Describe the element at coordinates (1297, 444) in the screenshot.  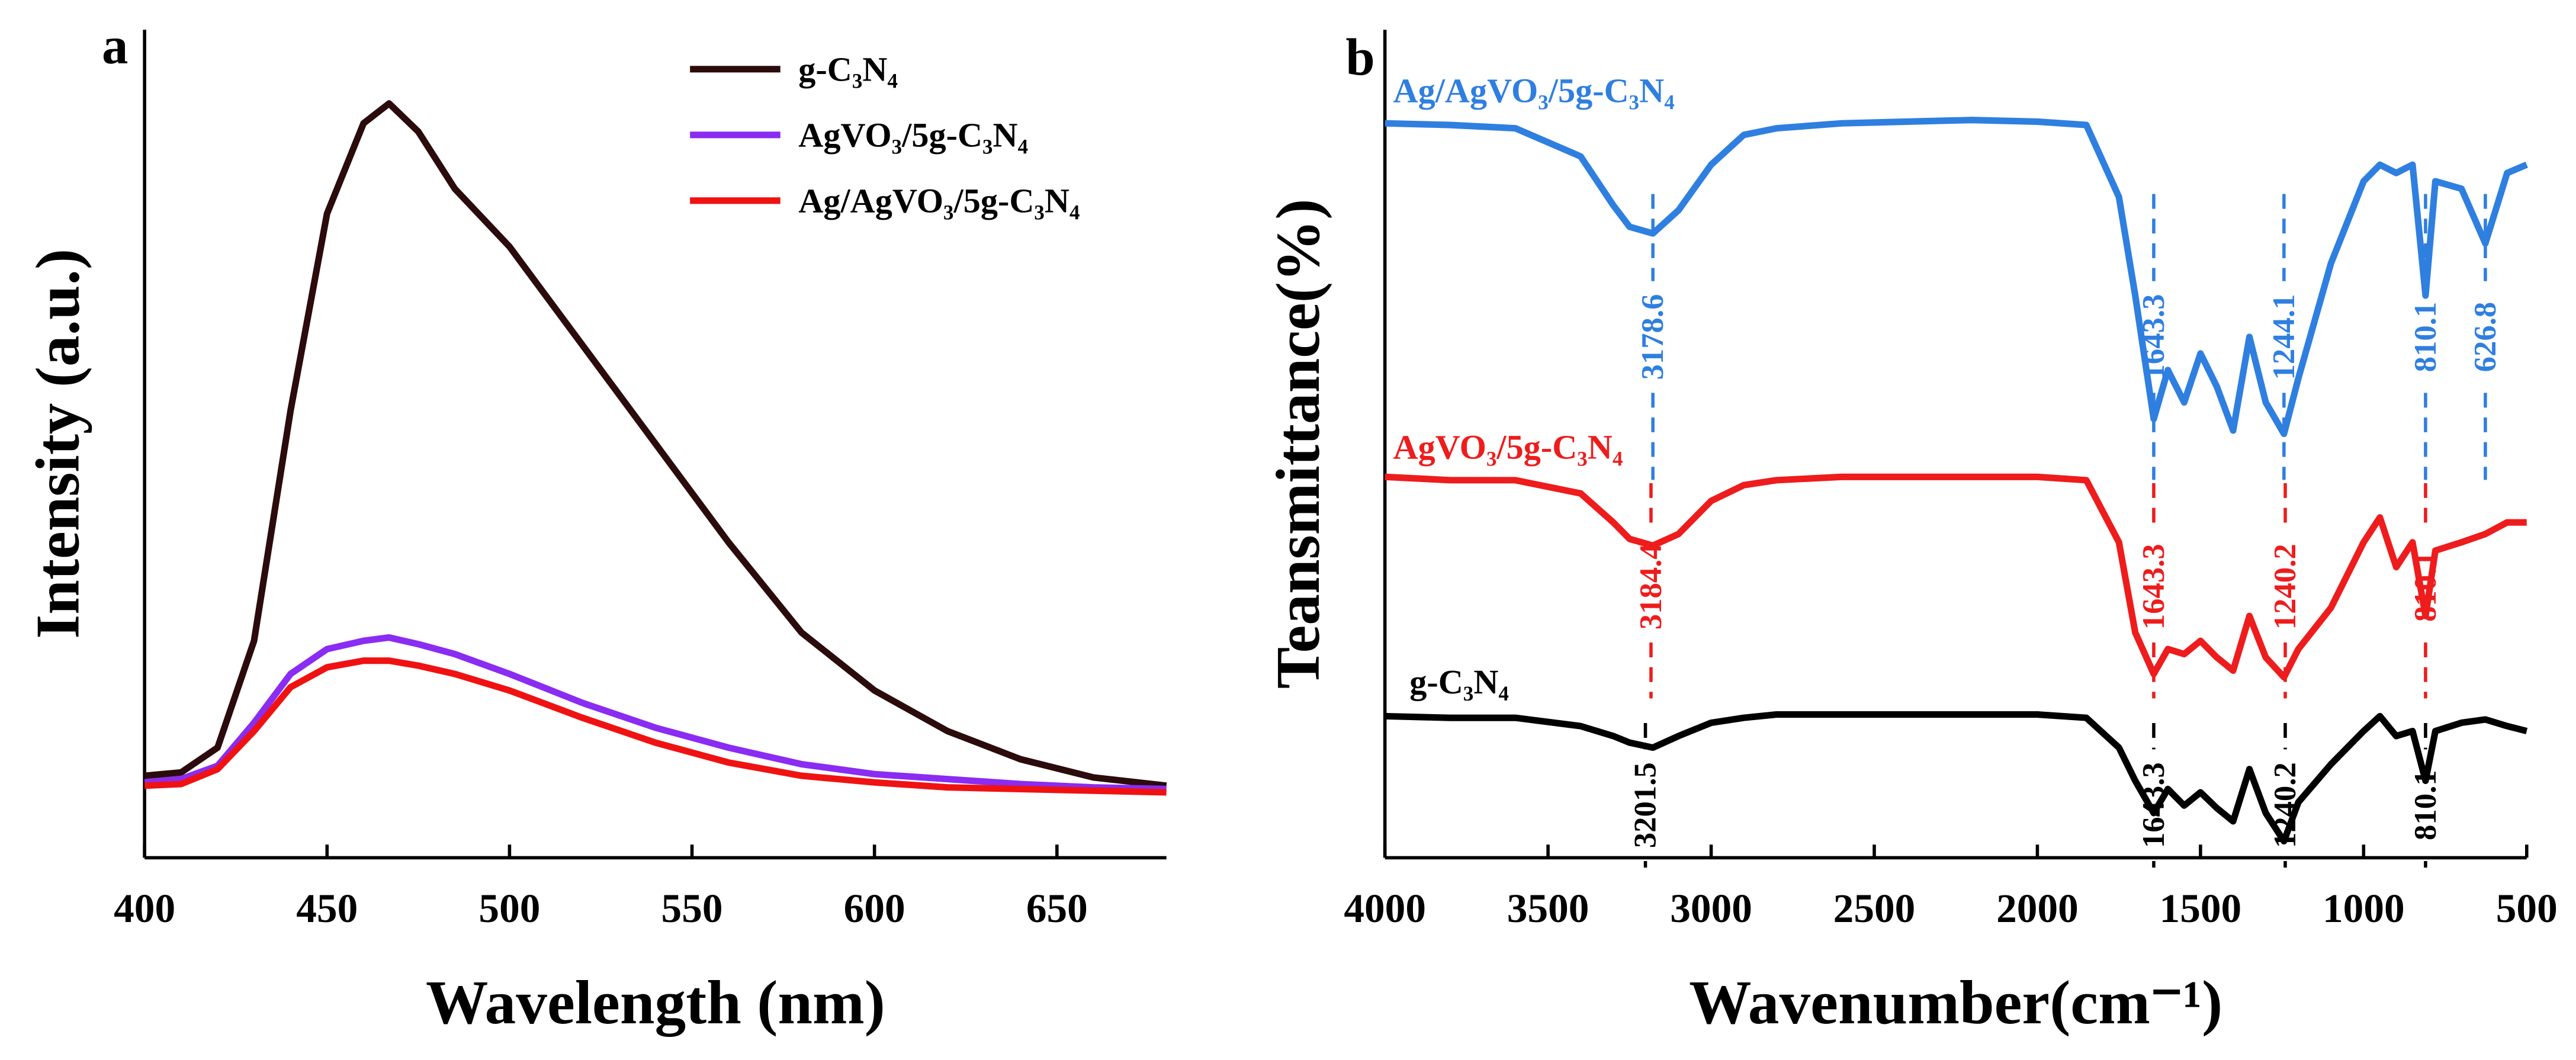
I see `y-axis-title: Teansmittance(%)` at that location.